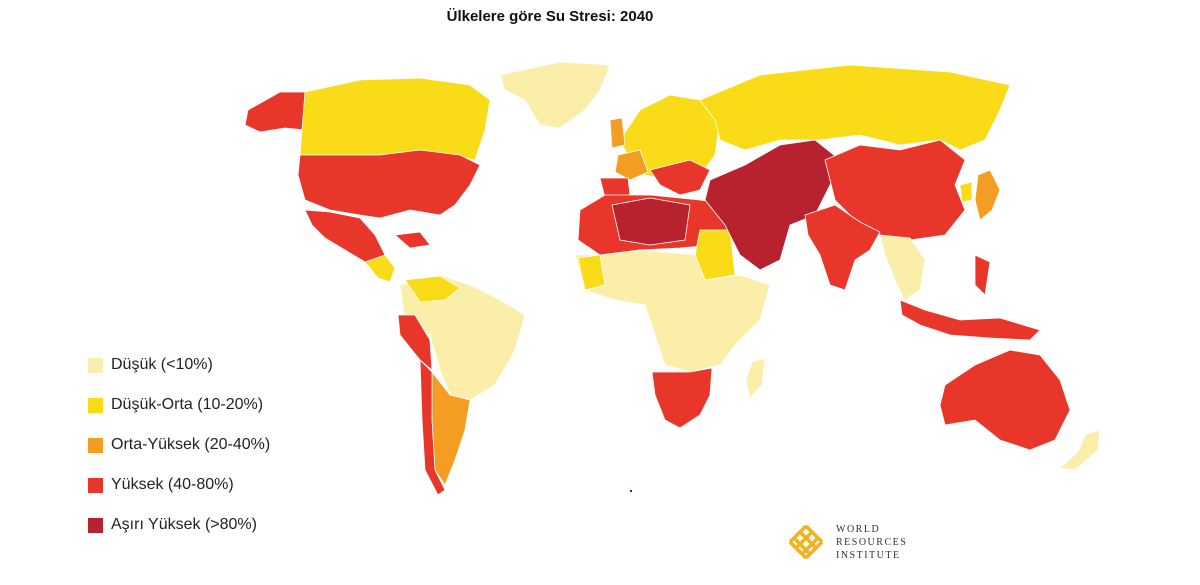  I want to click on legend-item-low-medium: Düşük-Orta (10-20%), so click(179, 405).